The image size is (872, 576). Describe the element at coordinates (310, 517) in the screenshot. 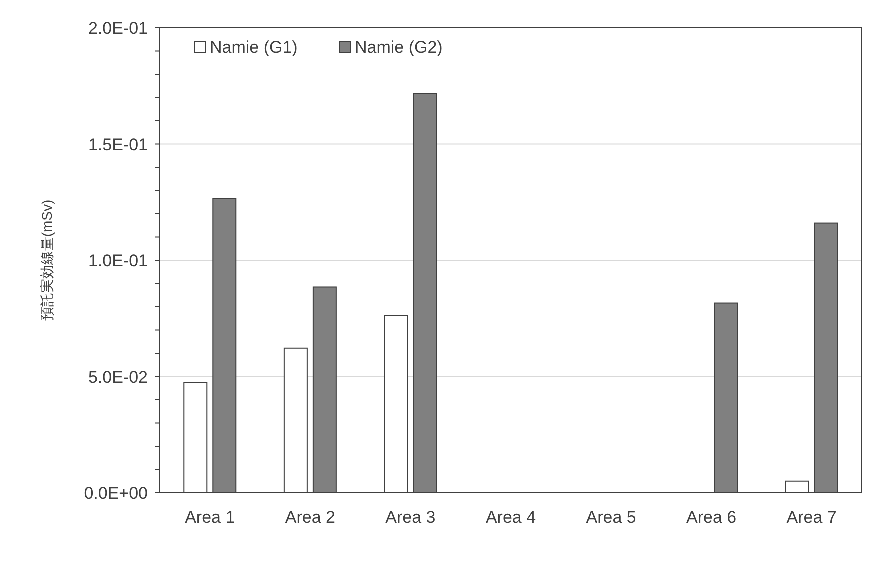

I see `x-tick-label: Area 2` at that location.